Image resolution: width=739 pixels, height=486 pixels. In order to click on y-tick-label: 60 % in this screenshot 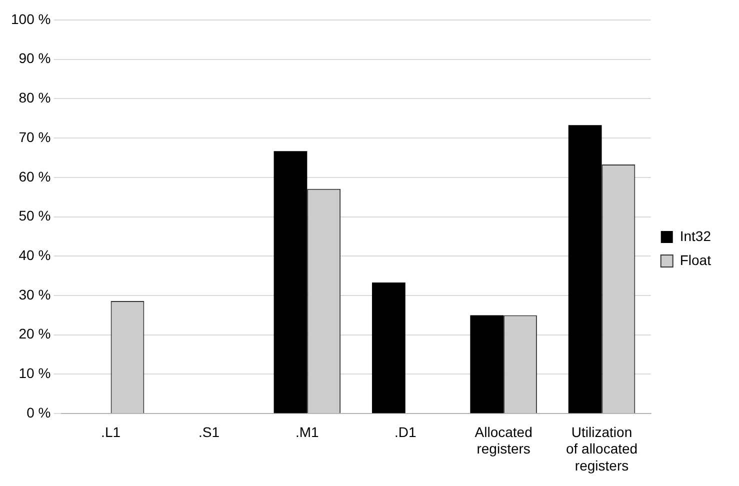, I will do `click(34, 176)`.